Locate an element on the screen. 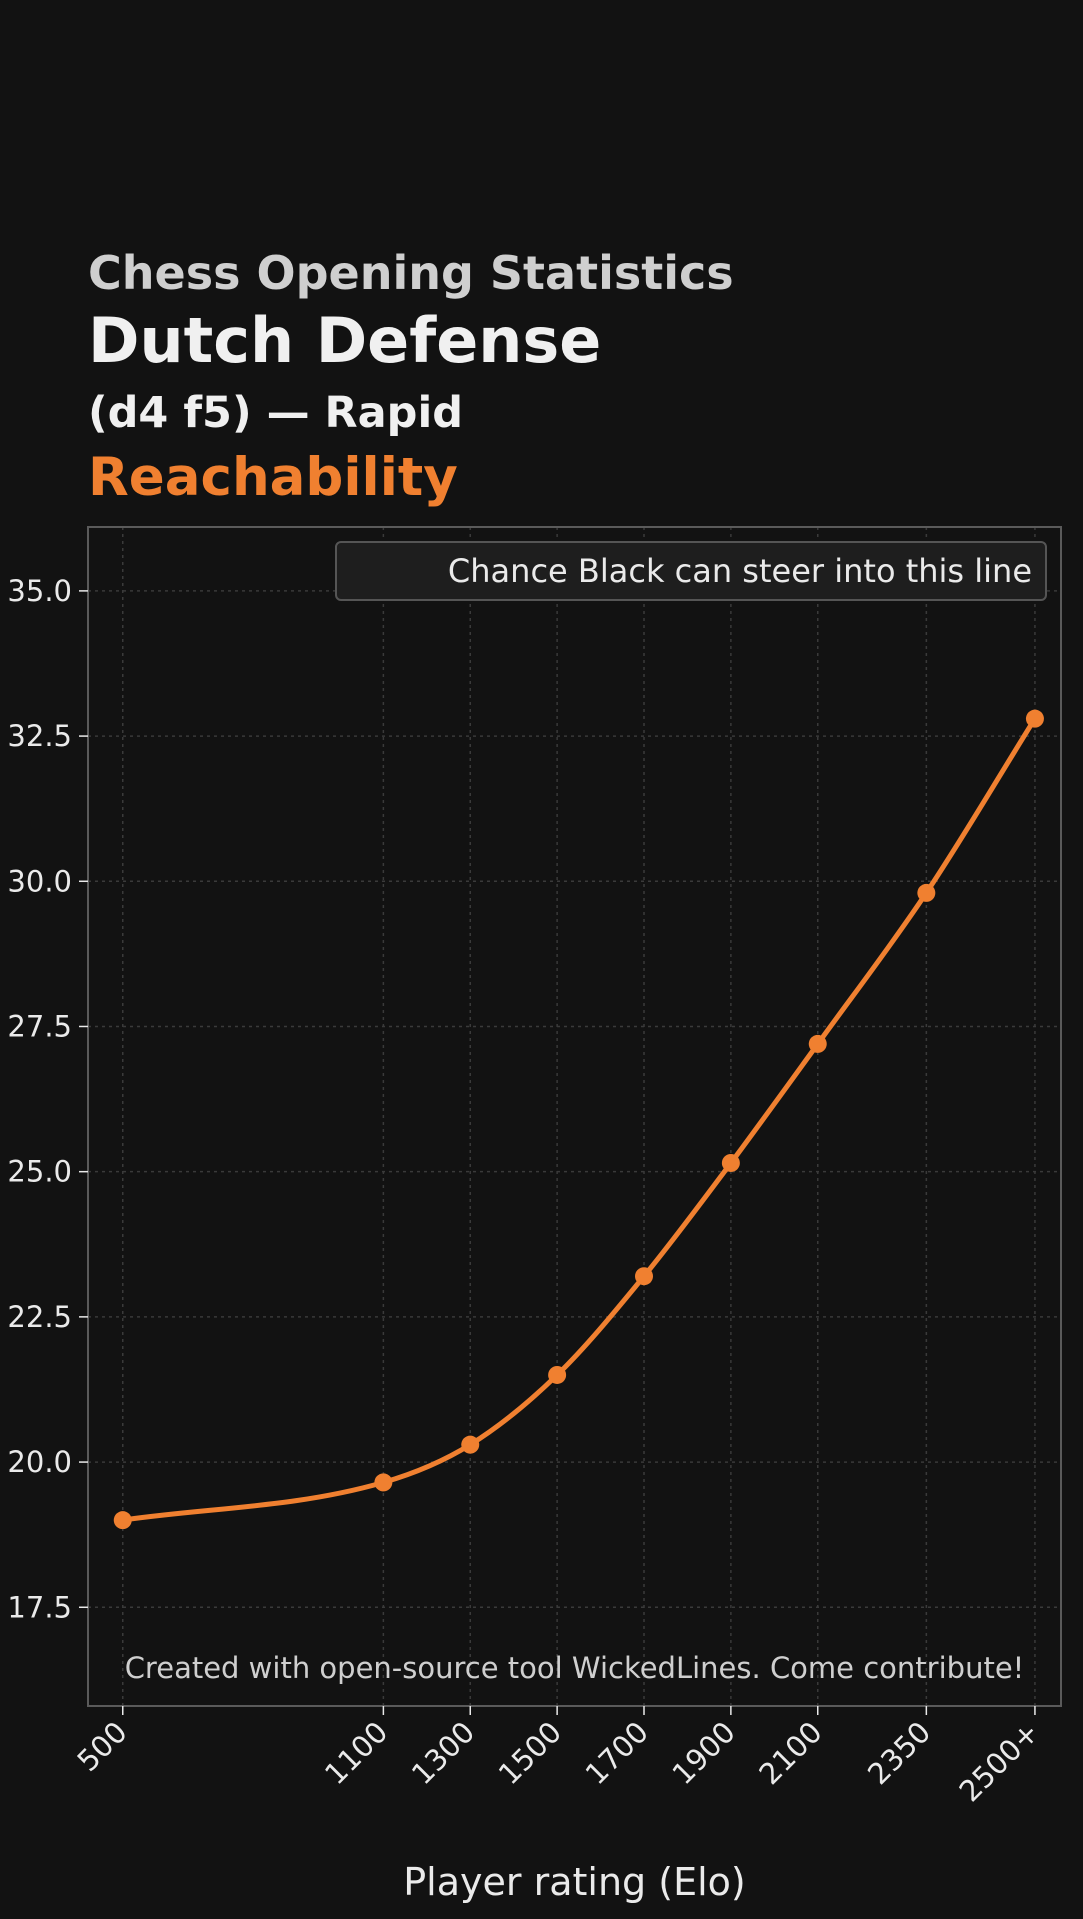 Image resolution: width=1083 pixels, height=1919 pixels. x-tick-label: 1500 is located at coordinates (530, 1753).